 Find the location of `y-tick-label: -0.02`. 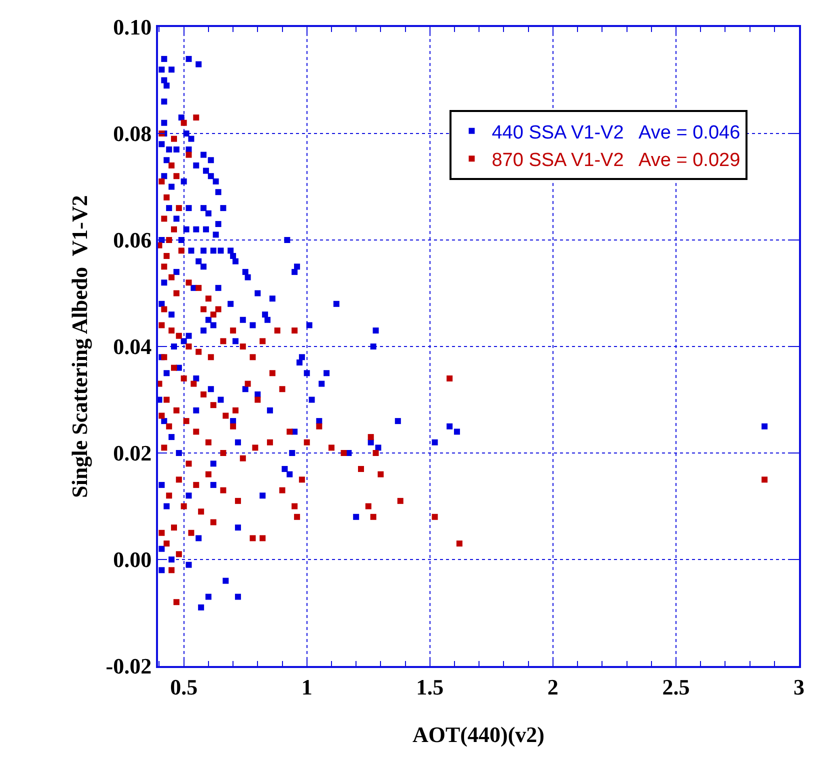

y-tick-label: -0.02 is located at coordinates (129, 666).